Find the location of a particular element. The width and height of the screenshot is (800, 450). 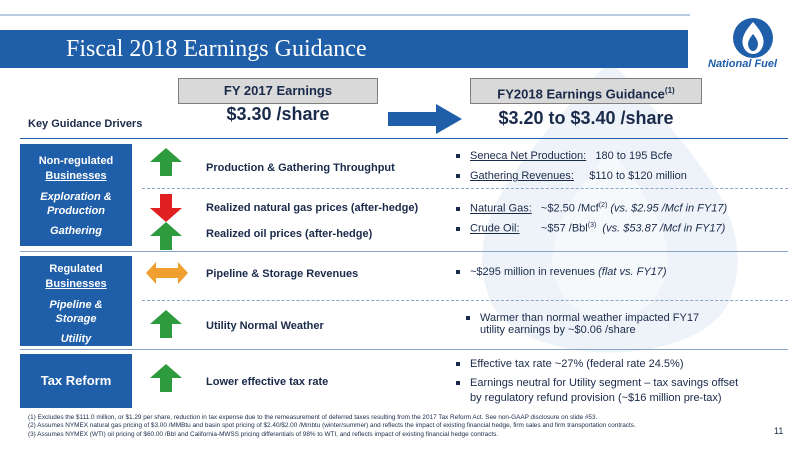

guidance-gathering-revenues: Gathering Revenues: $110 to $120 million is located at coordinates (571, 176).